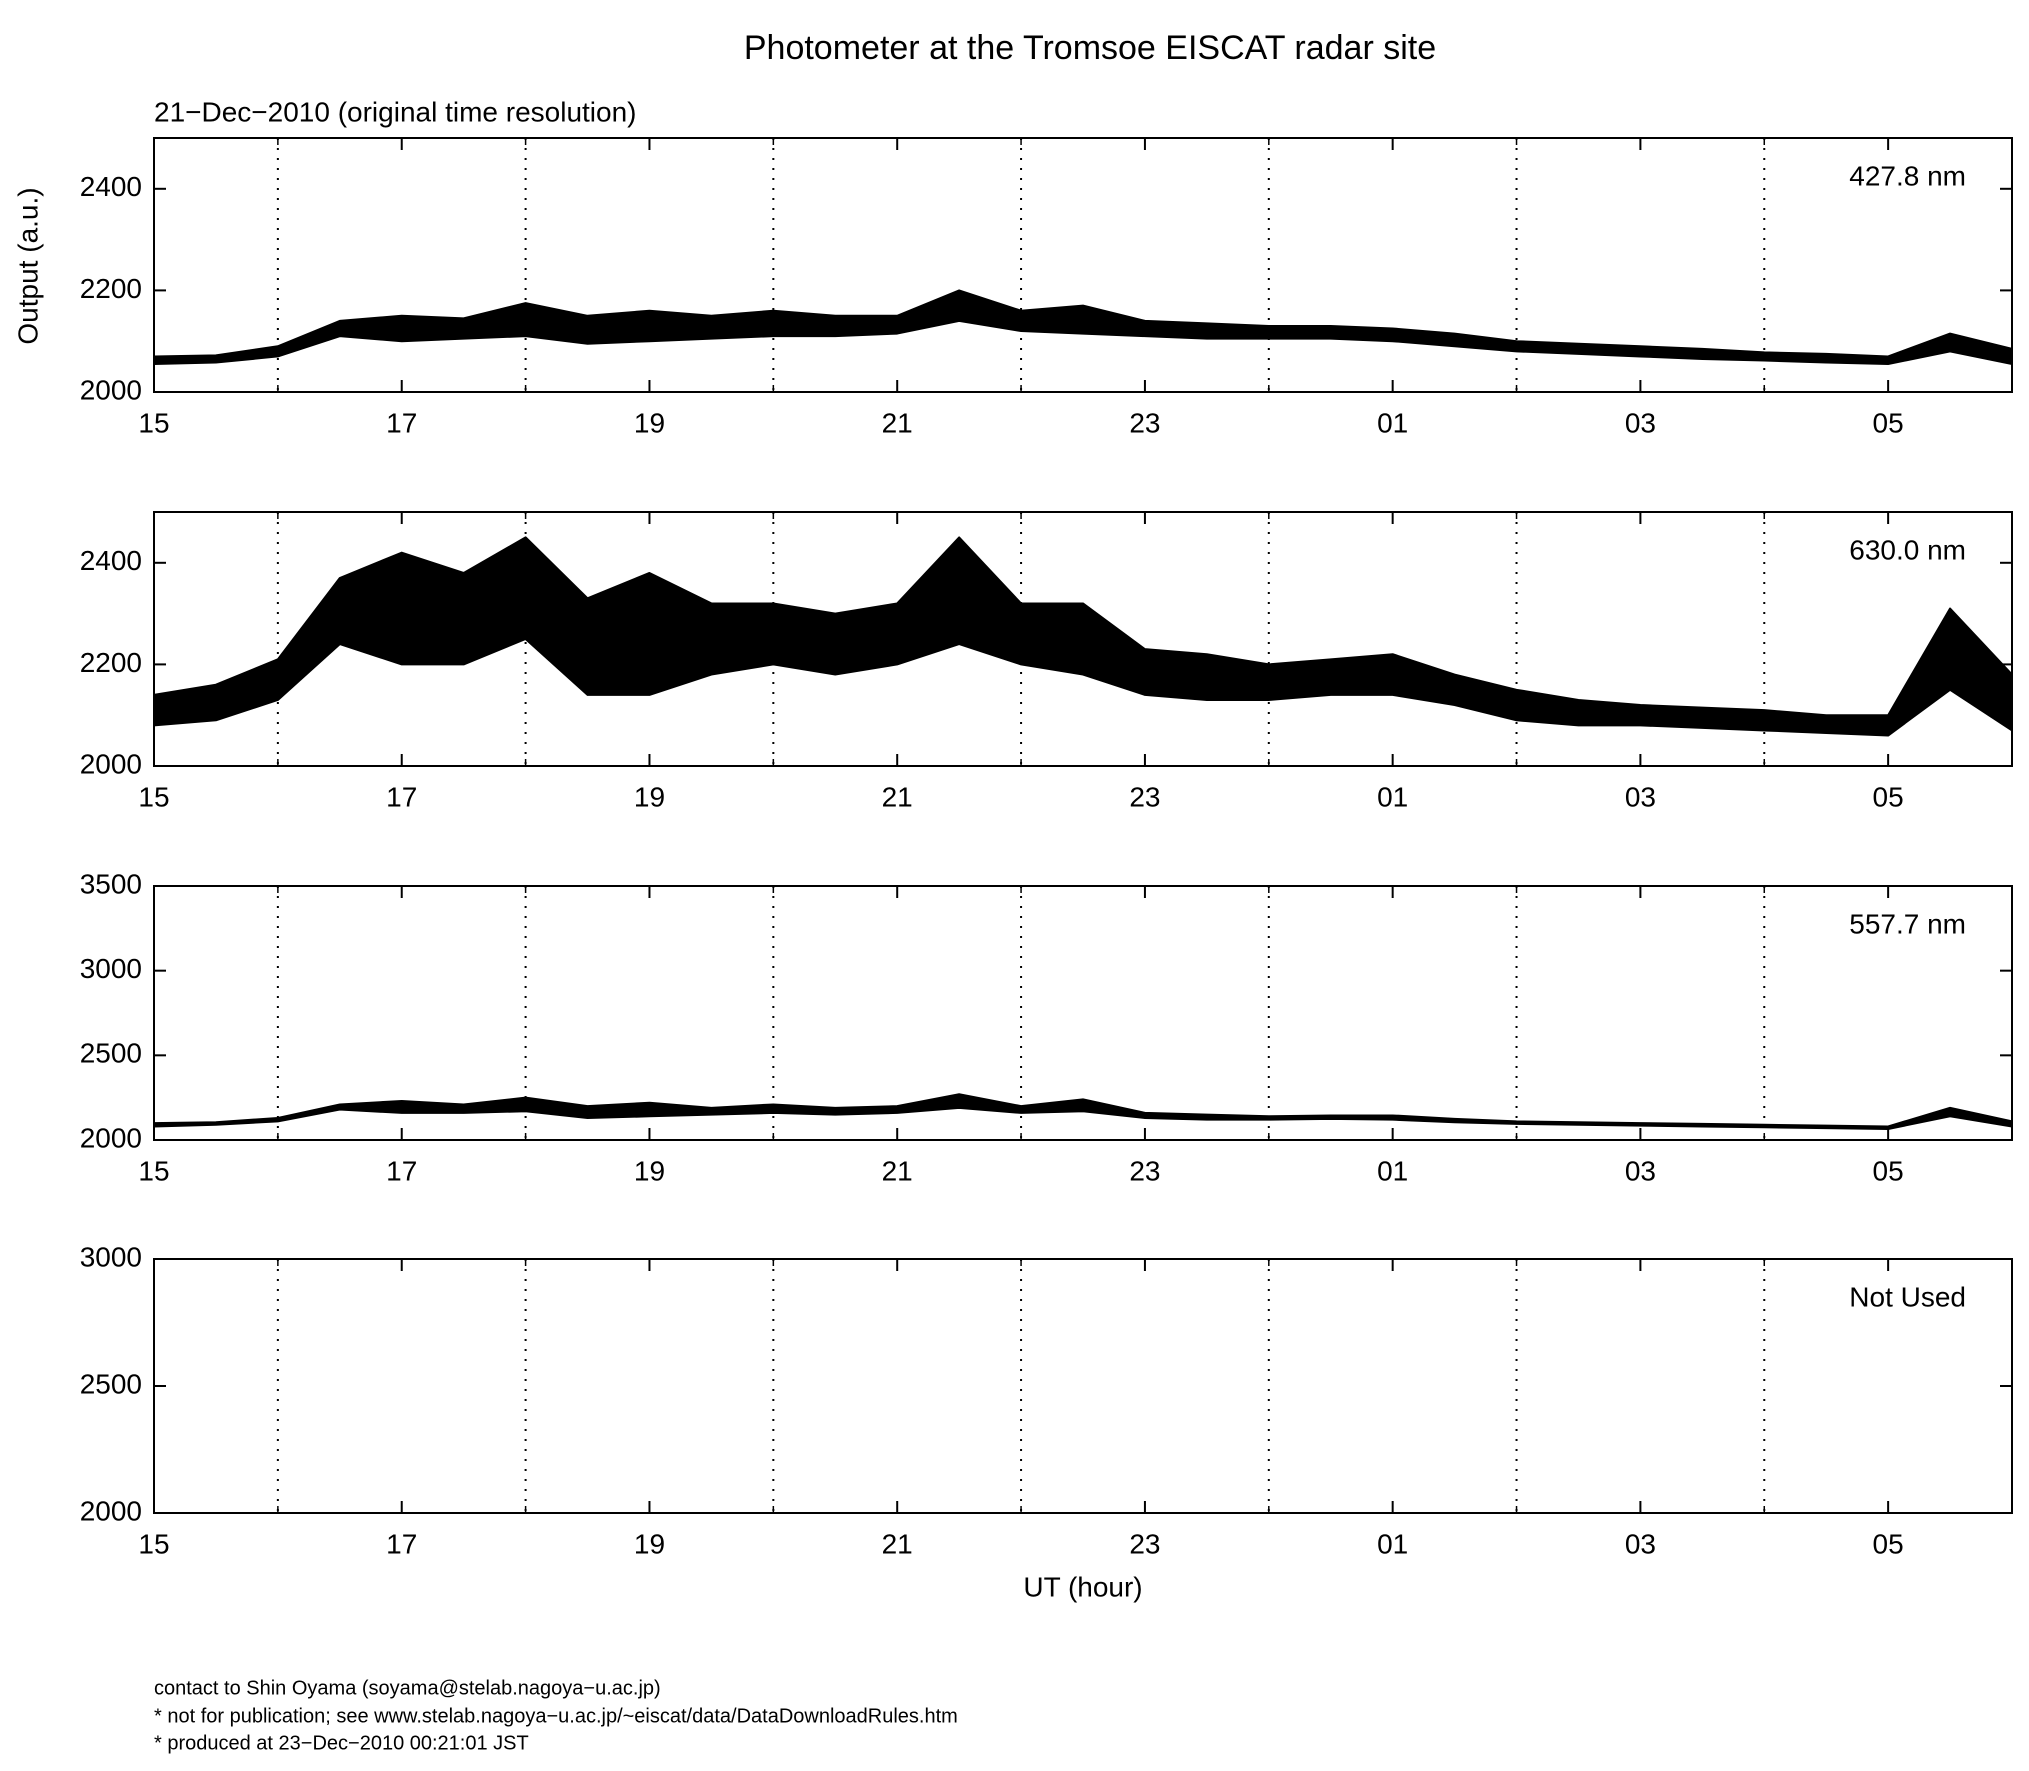 This screenshot has width=2029, height=1771. What do you see at coordinates (1907, 923) in the screenshot?
I see `panel-label: 557.7 nm` at bounding box center [1907, 923].